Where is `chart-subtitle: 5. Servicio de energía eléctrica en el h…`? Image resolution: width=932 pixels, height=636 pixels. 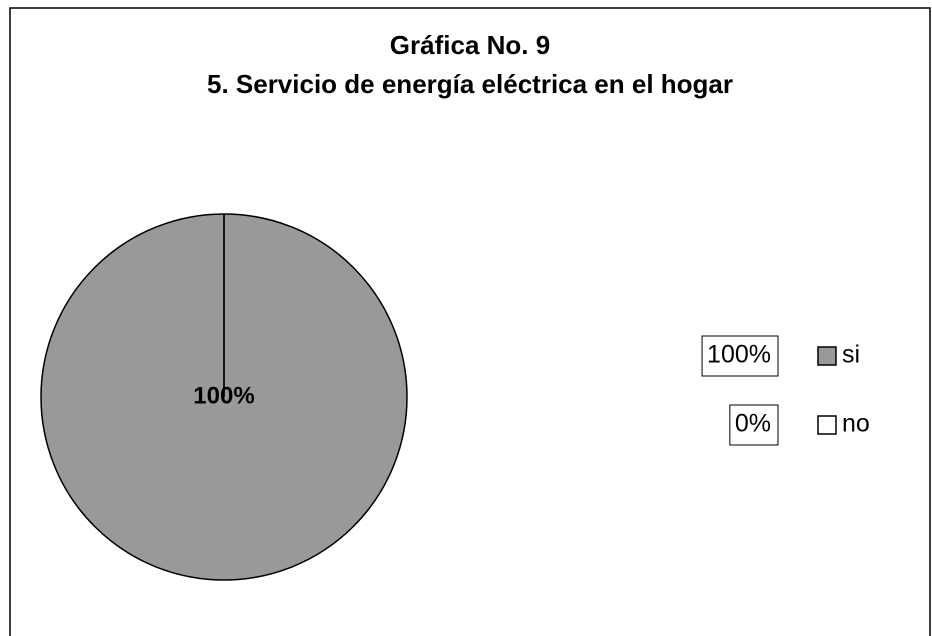
chart-subtitle: 5. Servicio de energía eléctrica en el h… is located at coordinates (470, 84).